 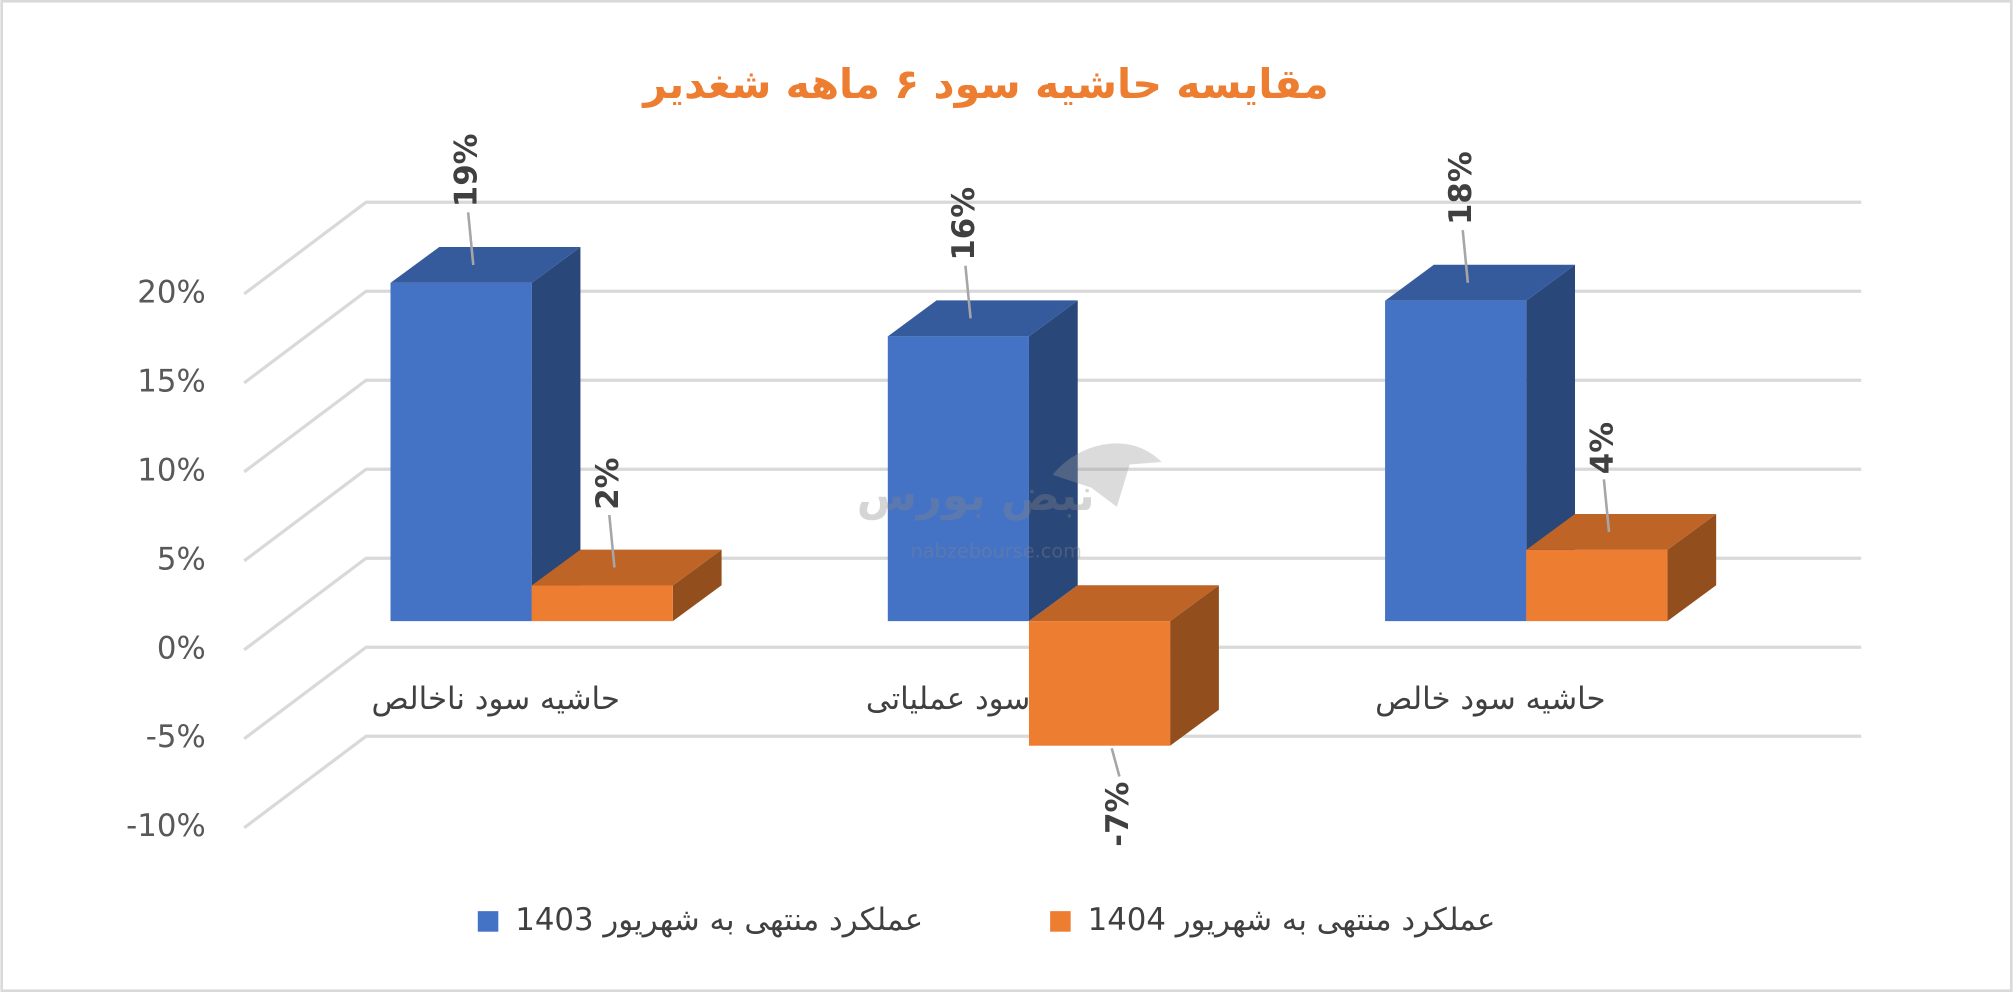 What do you see at coordinates (1292, 920) in the screenshot?
I see `legend-label: عملکرد منتهی به شهریور 1404` at bounding box center [1292, 920].